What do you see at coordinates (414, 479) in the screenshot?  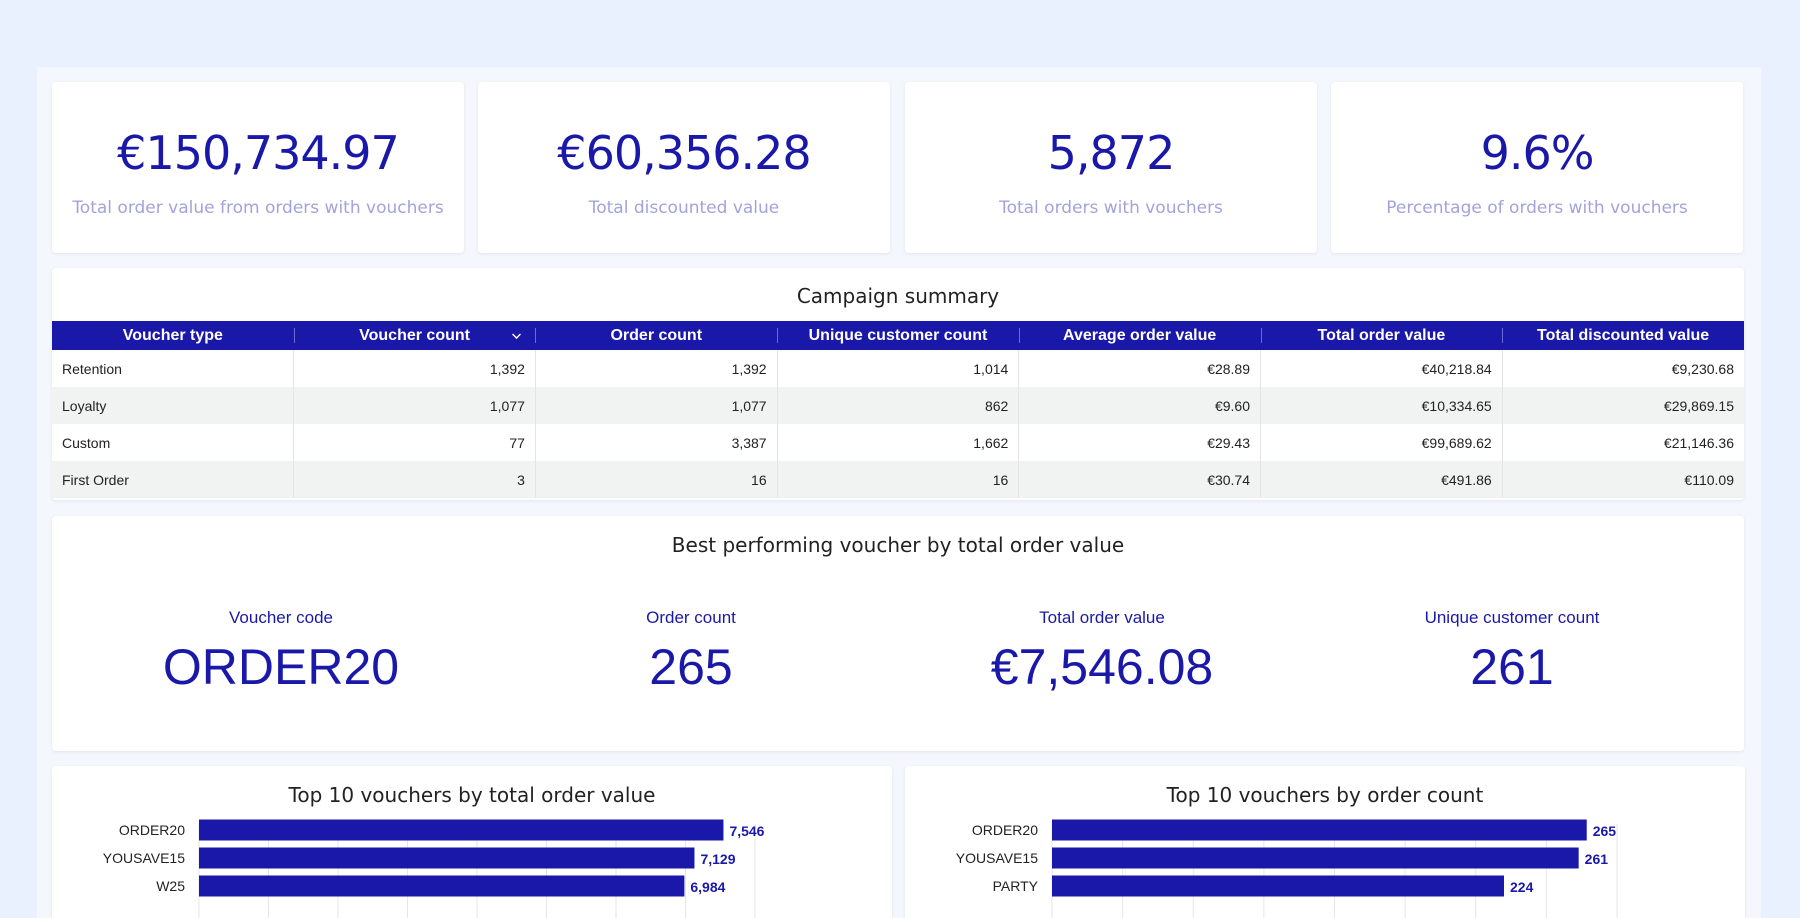 I see `table-cell: 3` at bounding box center [414, 479].